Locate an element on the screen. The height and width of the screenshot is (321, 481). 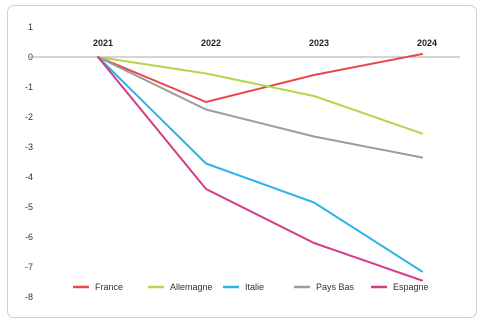
y-tick-label: -5 is located at coordinates (29, 207).